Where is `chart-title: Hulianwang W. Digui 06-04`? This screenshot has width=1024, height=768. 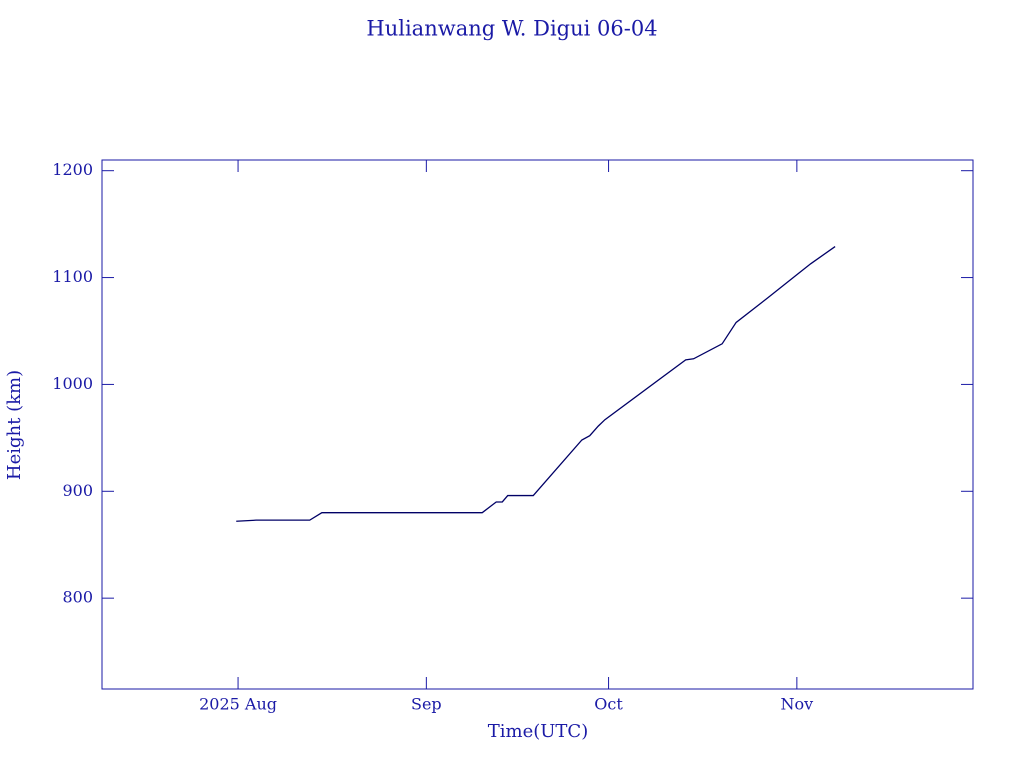 chart-title: Hulianwang W. Digui 06-04 is located at coordinates (511, 29).